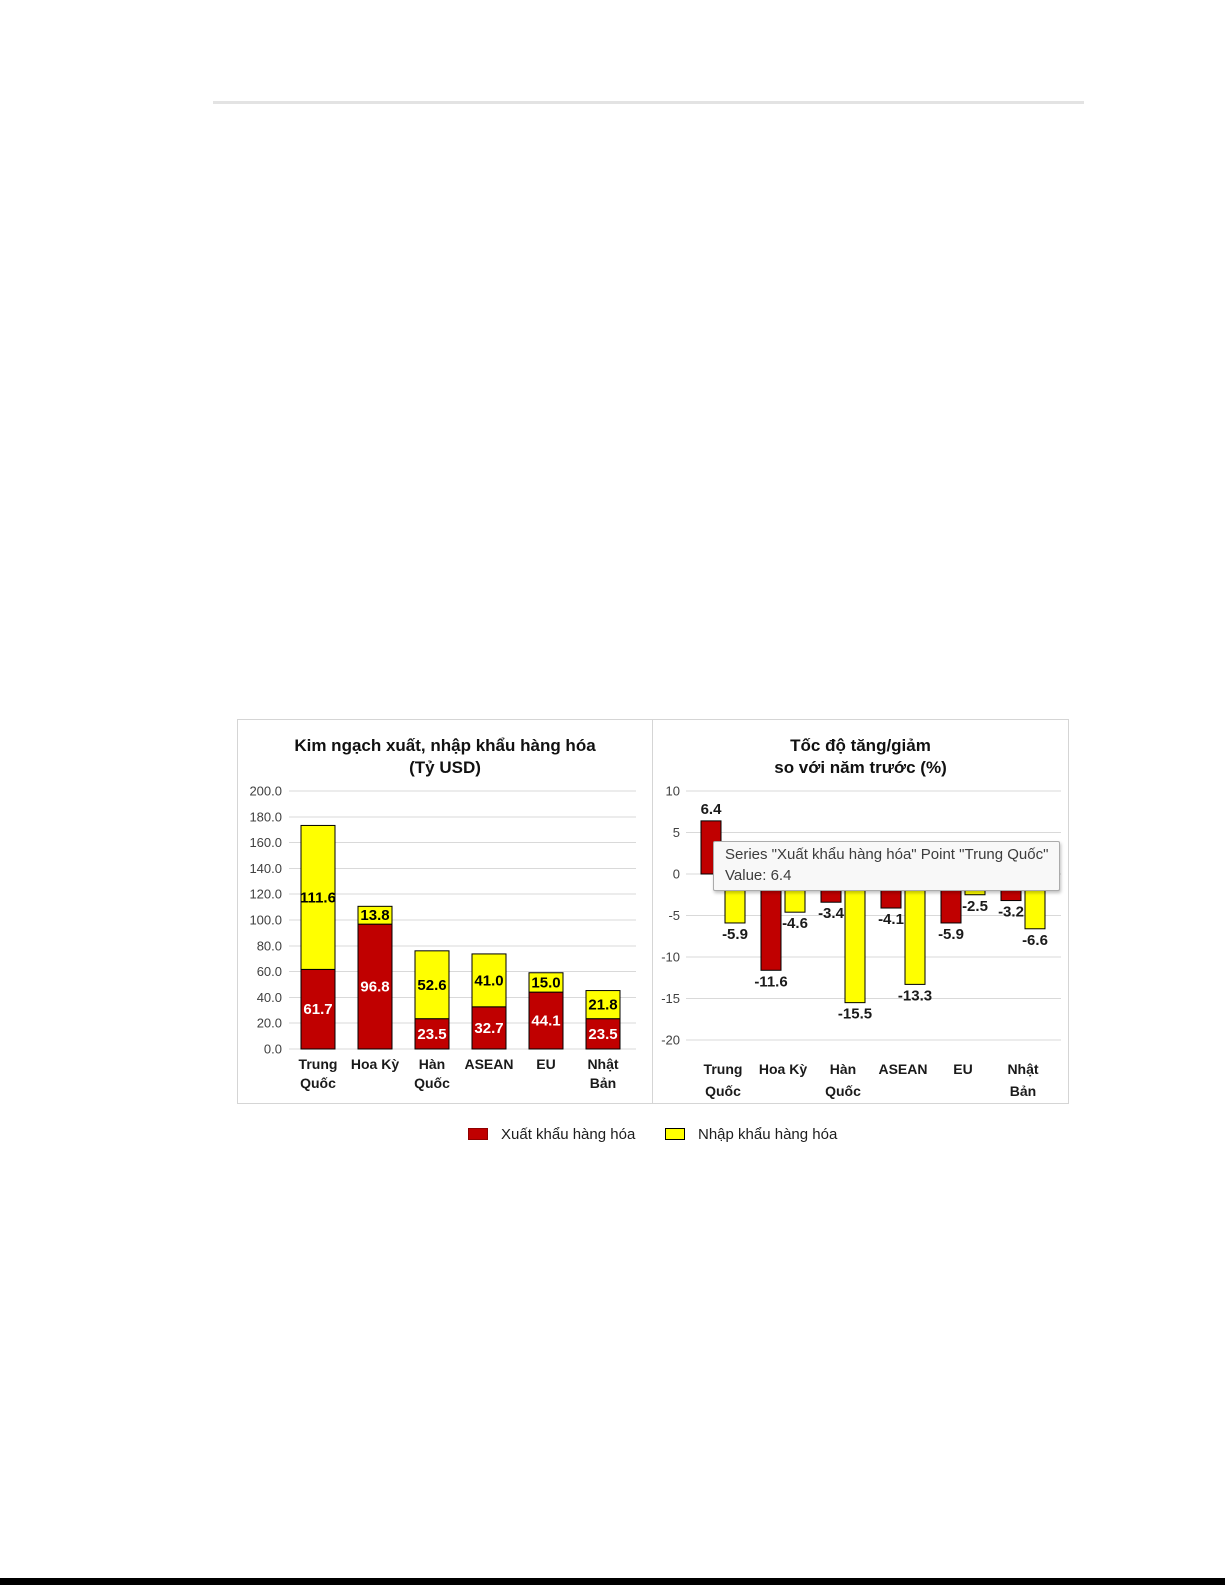 The height and width of the screenshot is (1585, 1225). What do you see at coordinates (445, 767) in the screenshot?
I see `chart-title-line-2: (Tỷ USD)` at bounding box center [445, 767].